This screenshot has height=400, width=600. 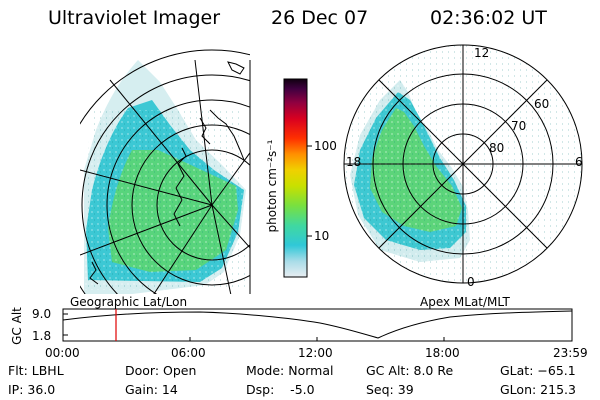 I want to click on mlat-label-60: 60, so click(x=542, y=104).